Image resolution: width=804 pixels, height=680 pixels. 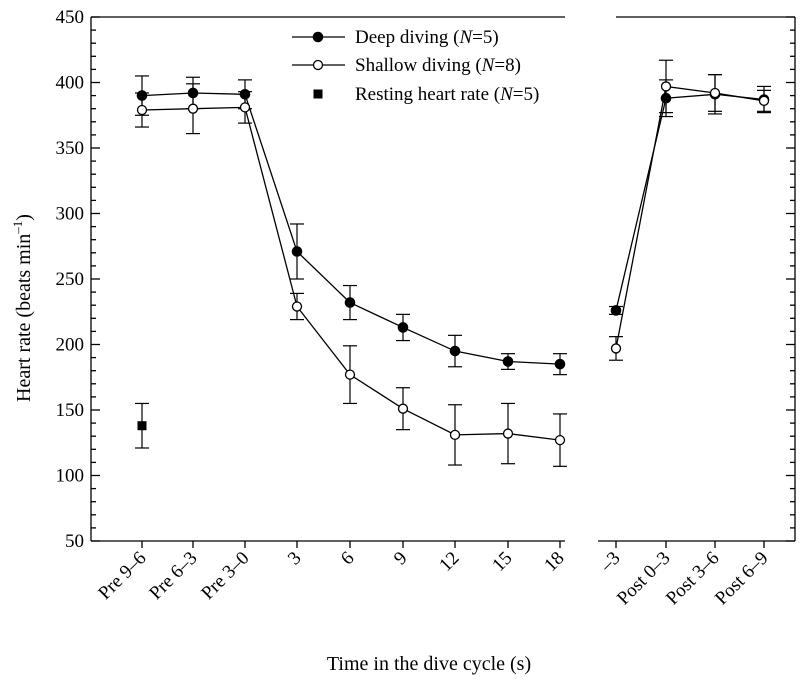 What do you see at coordinates (401, 559) in the screenshot?
I see `x-tick-label: 9` at bounding box center [401, 559].